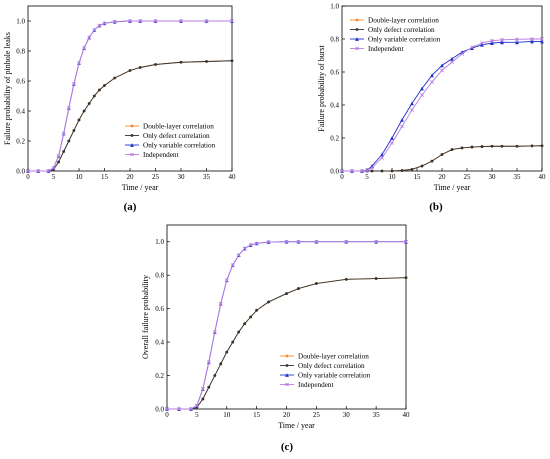  Describe the element at coordinates (407, 415) in the screenshot. I see `x-tick-label: 40` at that location.